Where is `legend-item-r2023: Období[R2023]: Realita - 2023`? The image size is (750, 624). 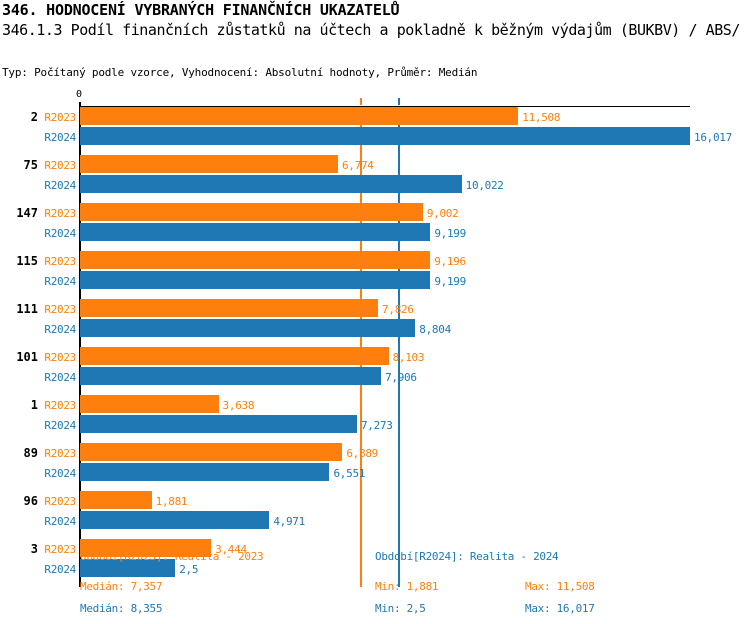 legend-item-r2023: Období[R2023]: Realita - 2023 is located at coordinates (172, 556).